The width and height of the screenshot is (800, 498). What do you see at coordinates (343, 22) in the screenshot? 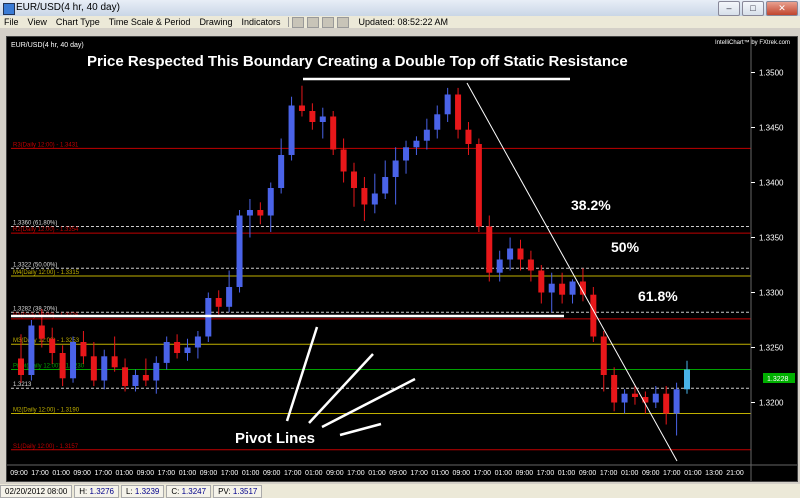
I see `toolbar-button-refresh` at bounding box center [343, 22].